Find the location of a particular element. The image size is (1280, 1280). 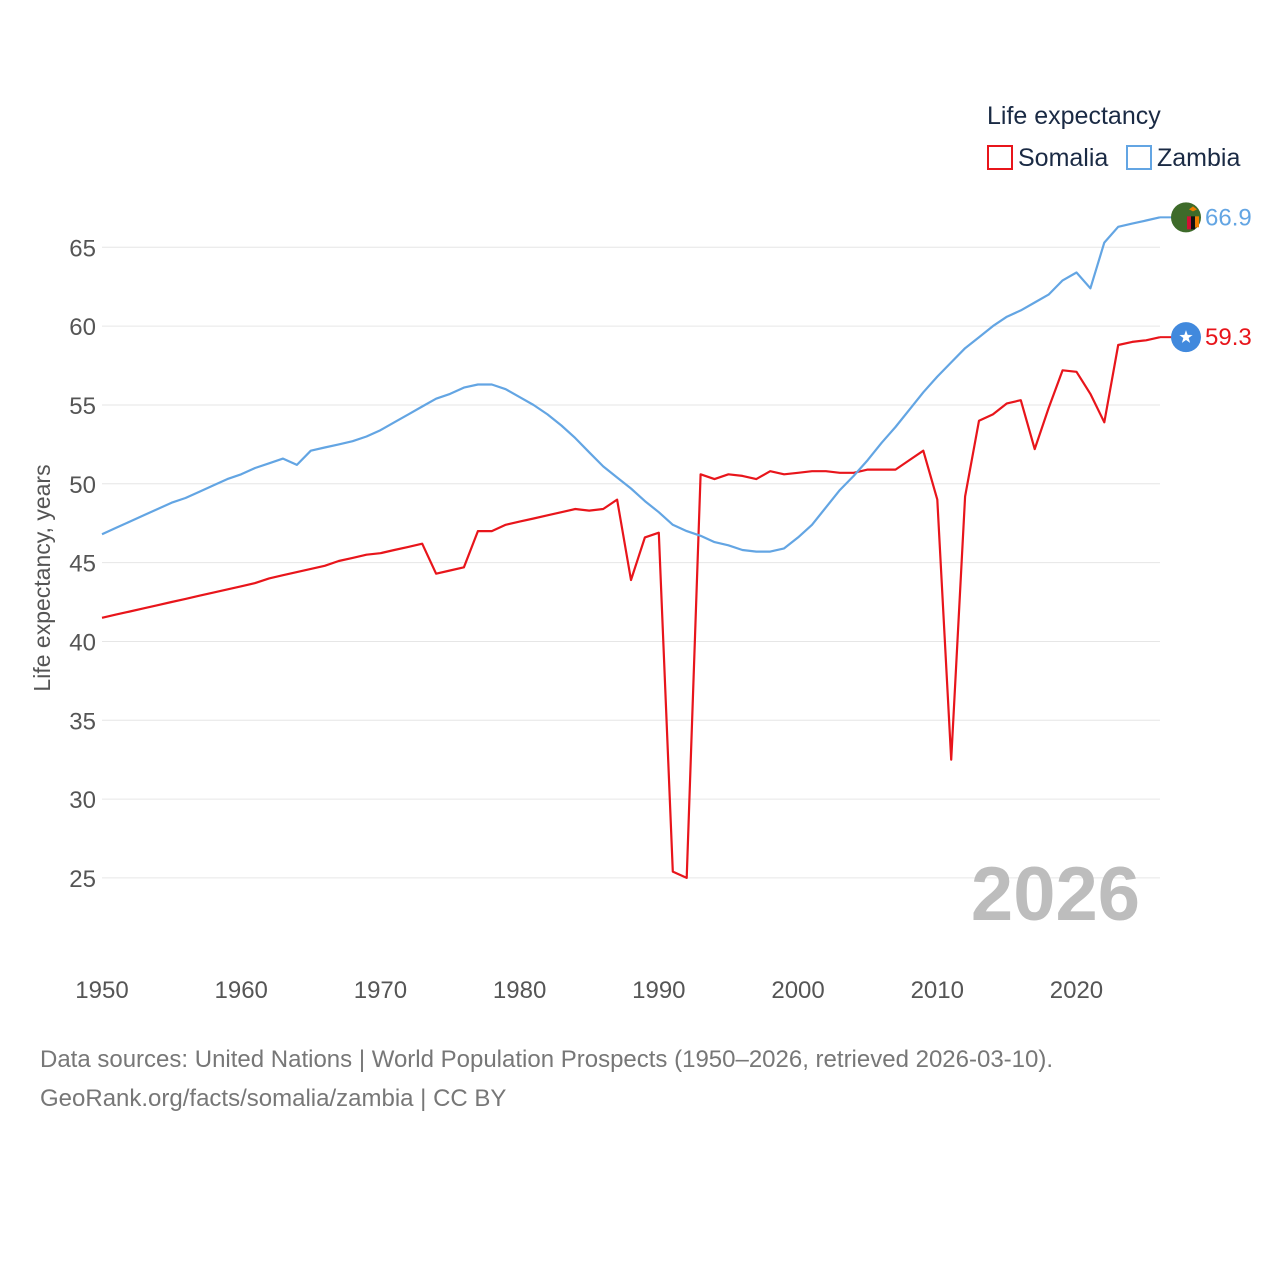

year-watermark: 2026 is located at coordinates (1055, 894).